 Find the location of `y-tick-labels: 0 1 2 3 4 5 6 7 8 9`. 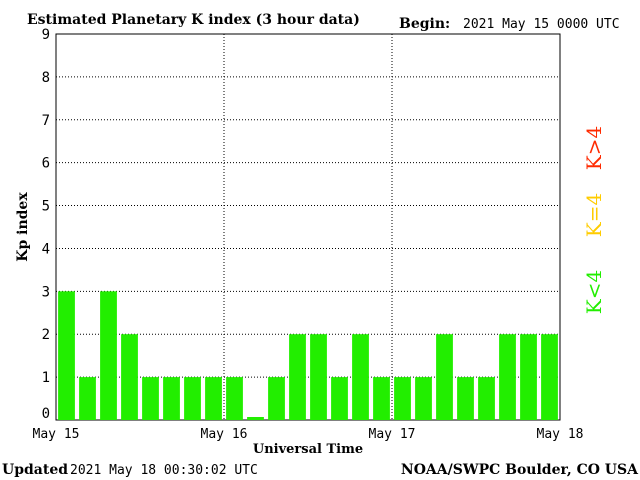

y-tick-labels: 0 1 2 3 4 5 6 7 8 9 is located at coordinates (46, 224).